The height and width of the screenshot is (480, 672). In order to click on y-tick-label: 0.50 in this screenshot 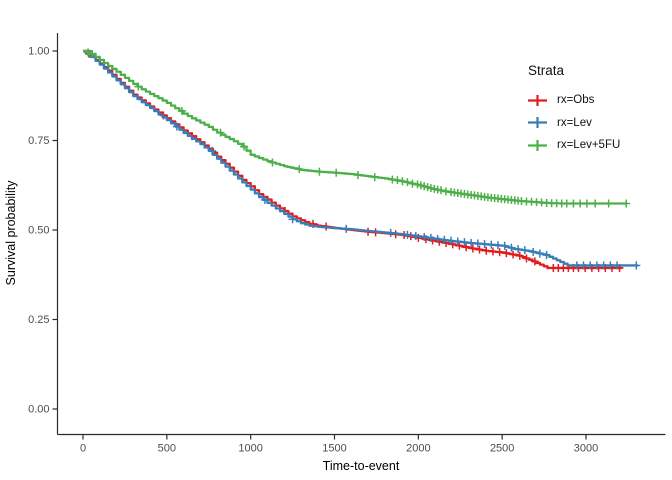, I will do `click(38, 231)`.